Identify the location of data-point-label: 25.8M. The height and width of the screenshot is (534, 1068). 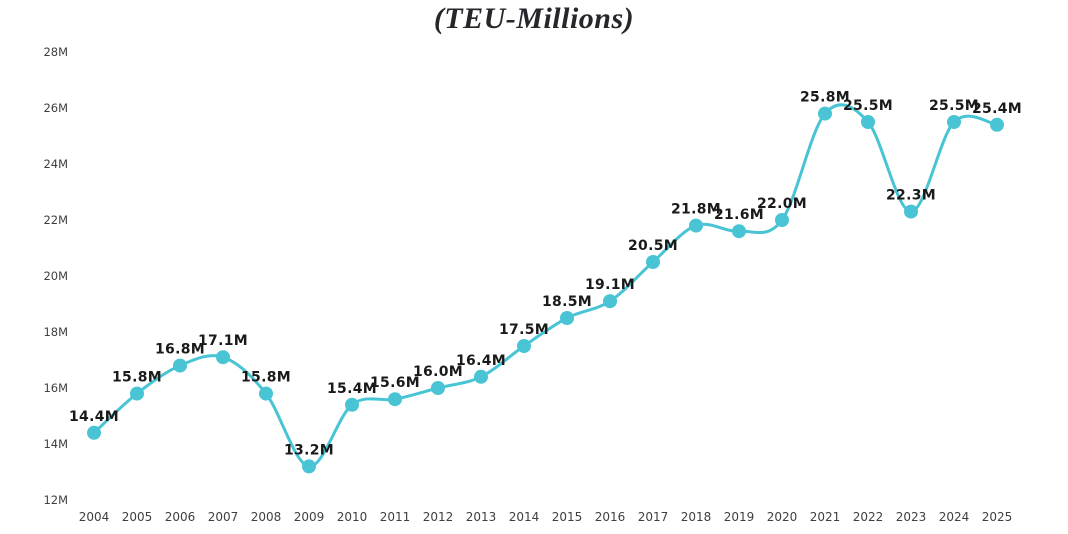
(825, 98).